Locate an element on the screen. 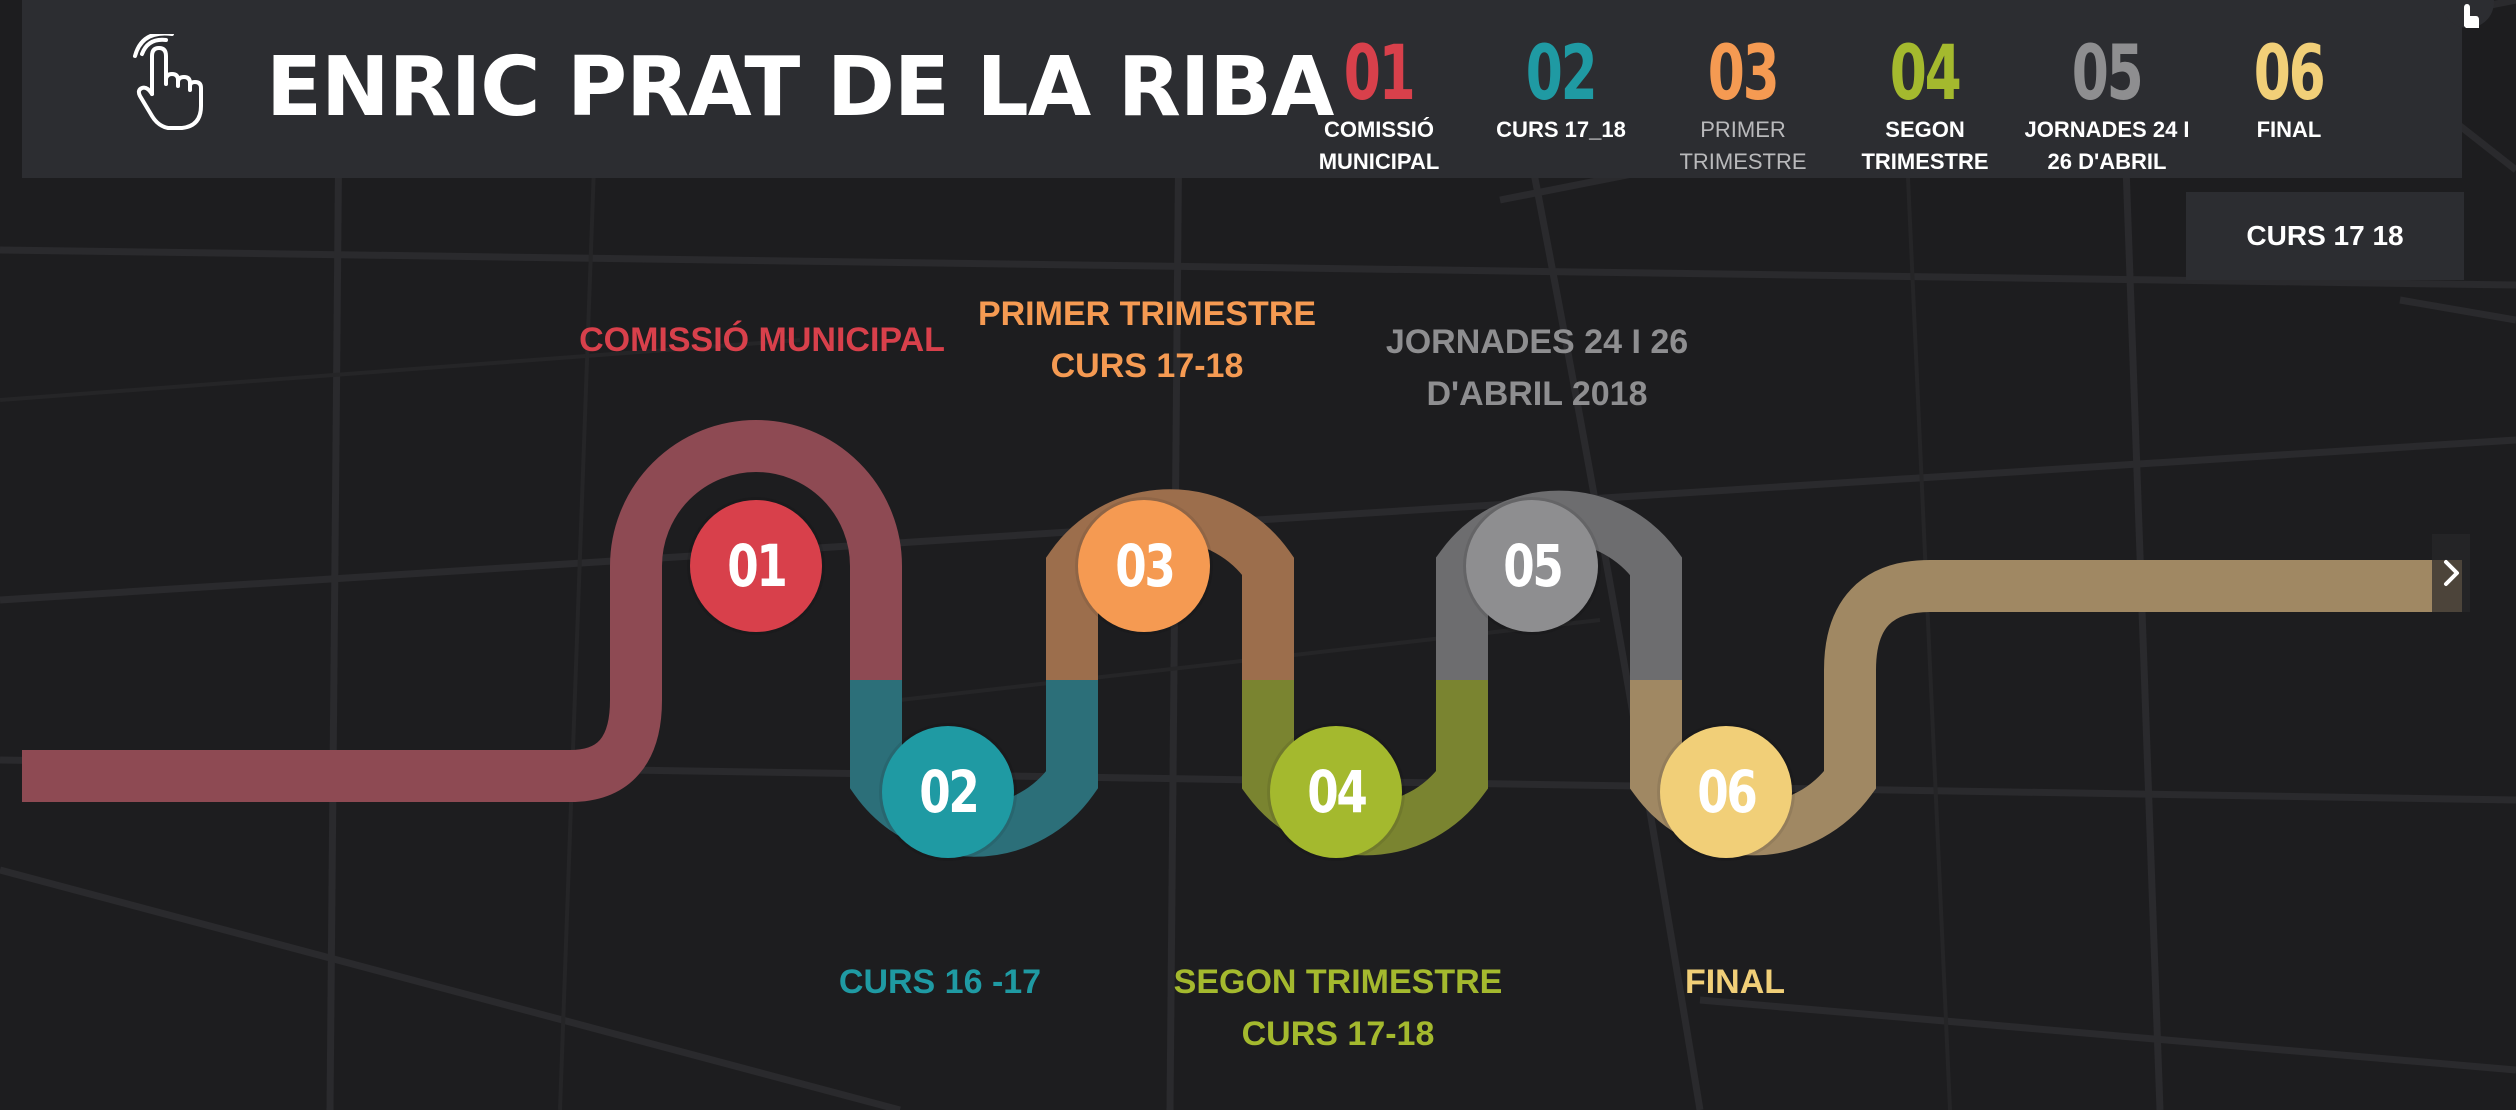  nav-number: 03 is located at coordinates (1744, 72).